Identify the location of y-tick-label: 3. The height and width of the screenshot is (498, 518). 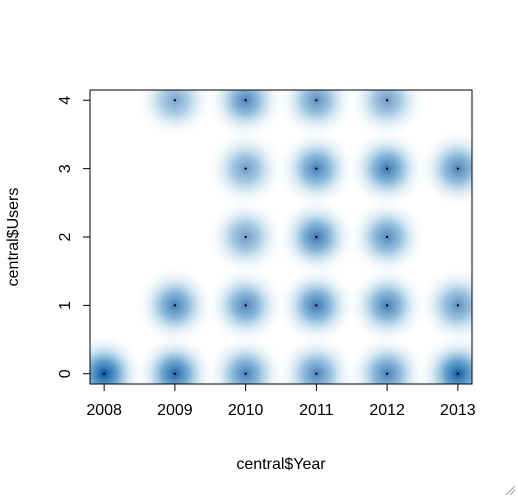
(65, 168).